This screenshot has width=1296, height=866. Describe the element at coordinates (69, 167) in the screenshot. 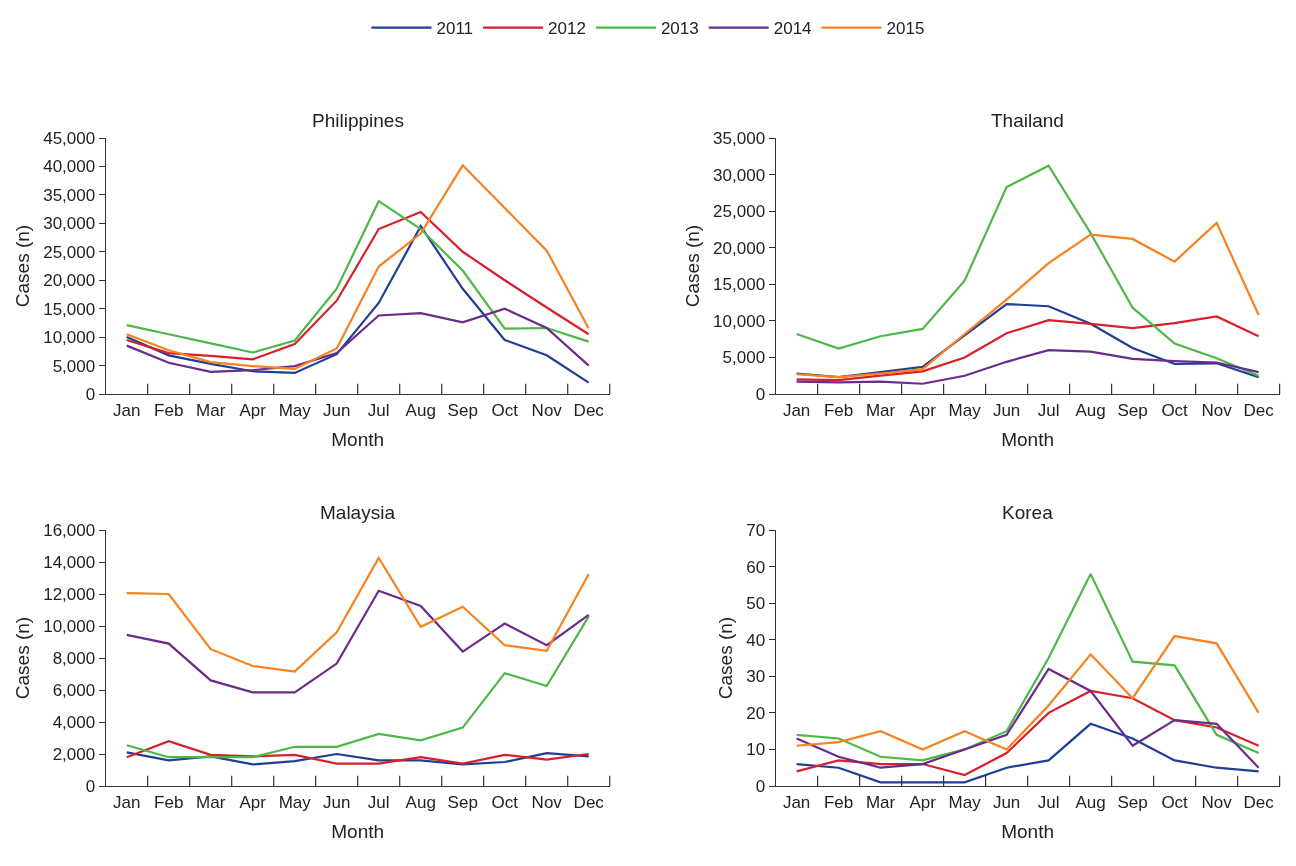

I see `y-tick-label: 40,000` at that location.